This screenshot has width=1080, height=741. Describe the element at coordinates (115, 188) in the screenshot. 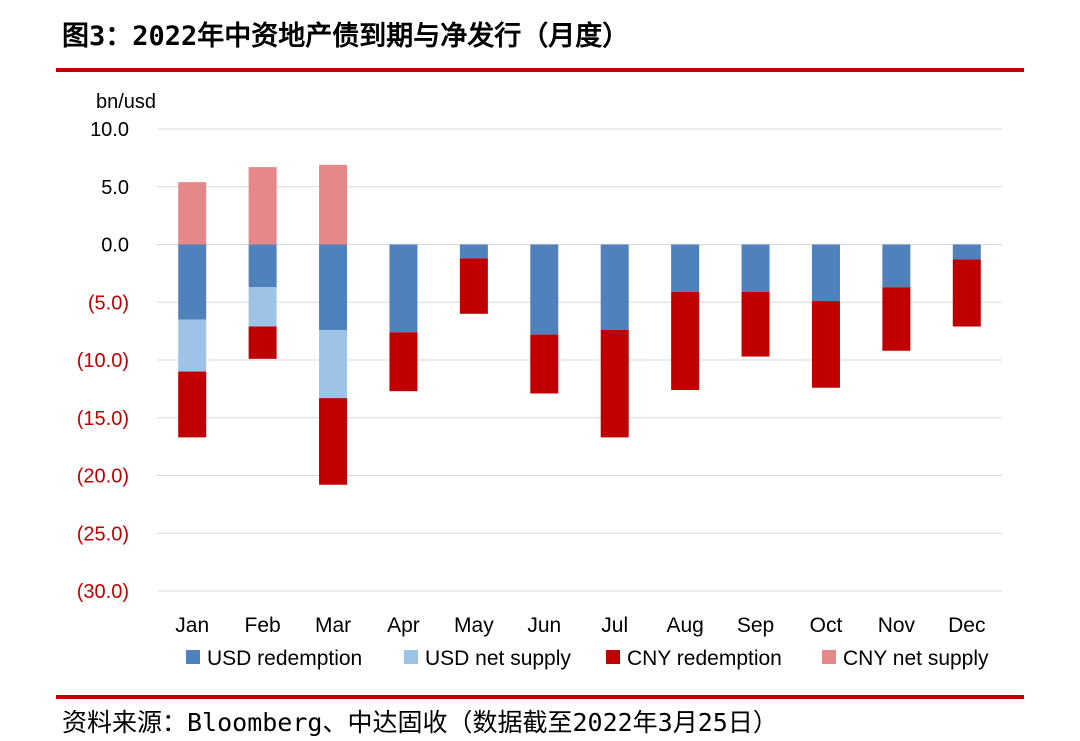

I see `y-tick-label: 5.0` at that location.